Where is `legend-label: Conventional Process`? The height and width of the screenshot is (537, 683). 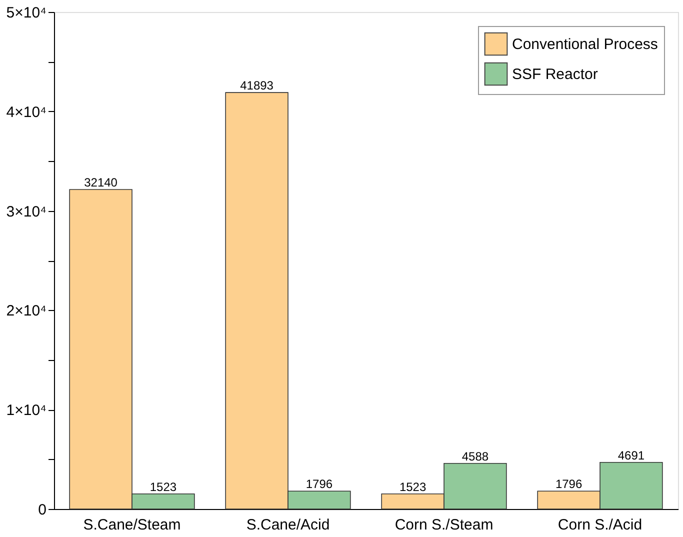
legend-label: Conventional Process is located at coordinates (585, 44).